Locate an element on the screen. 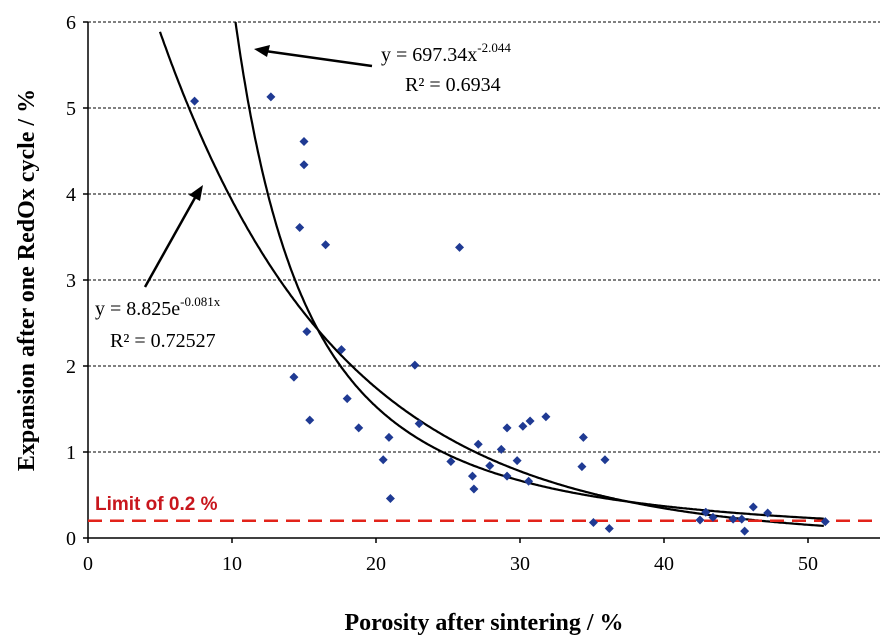  power-fit-arrow is located at coordinates (318, 58).